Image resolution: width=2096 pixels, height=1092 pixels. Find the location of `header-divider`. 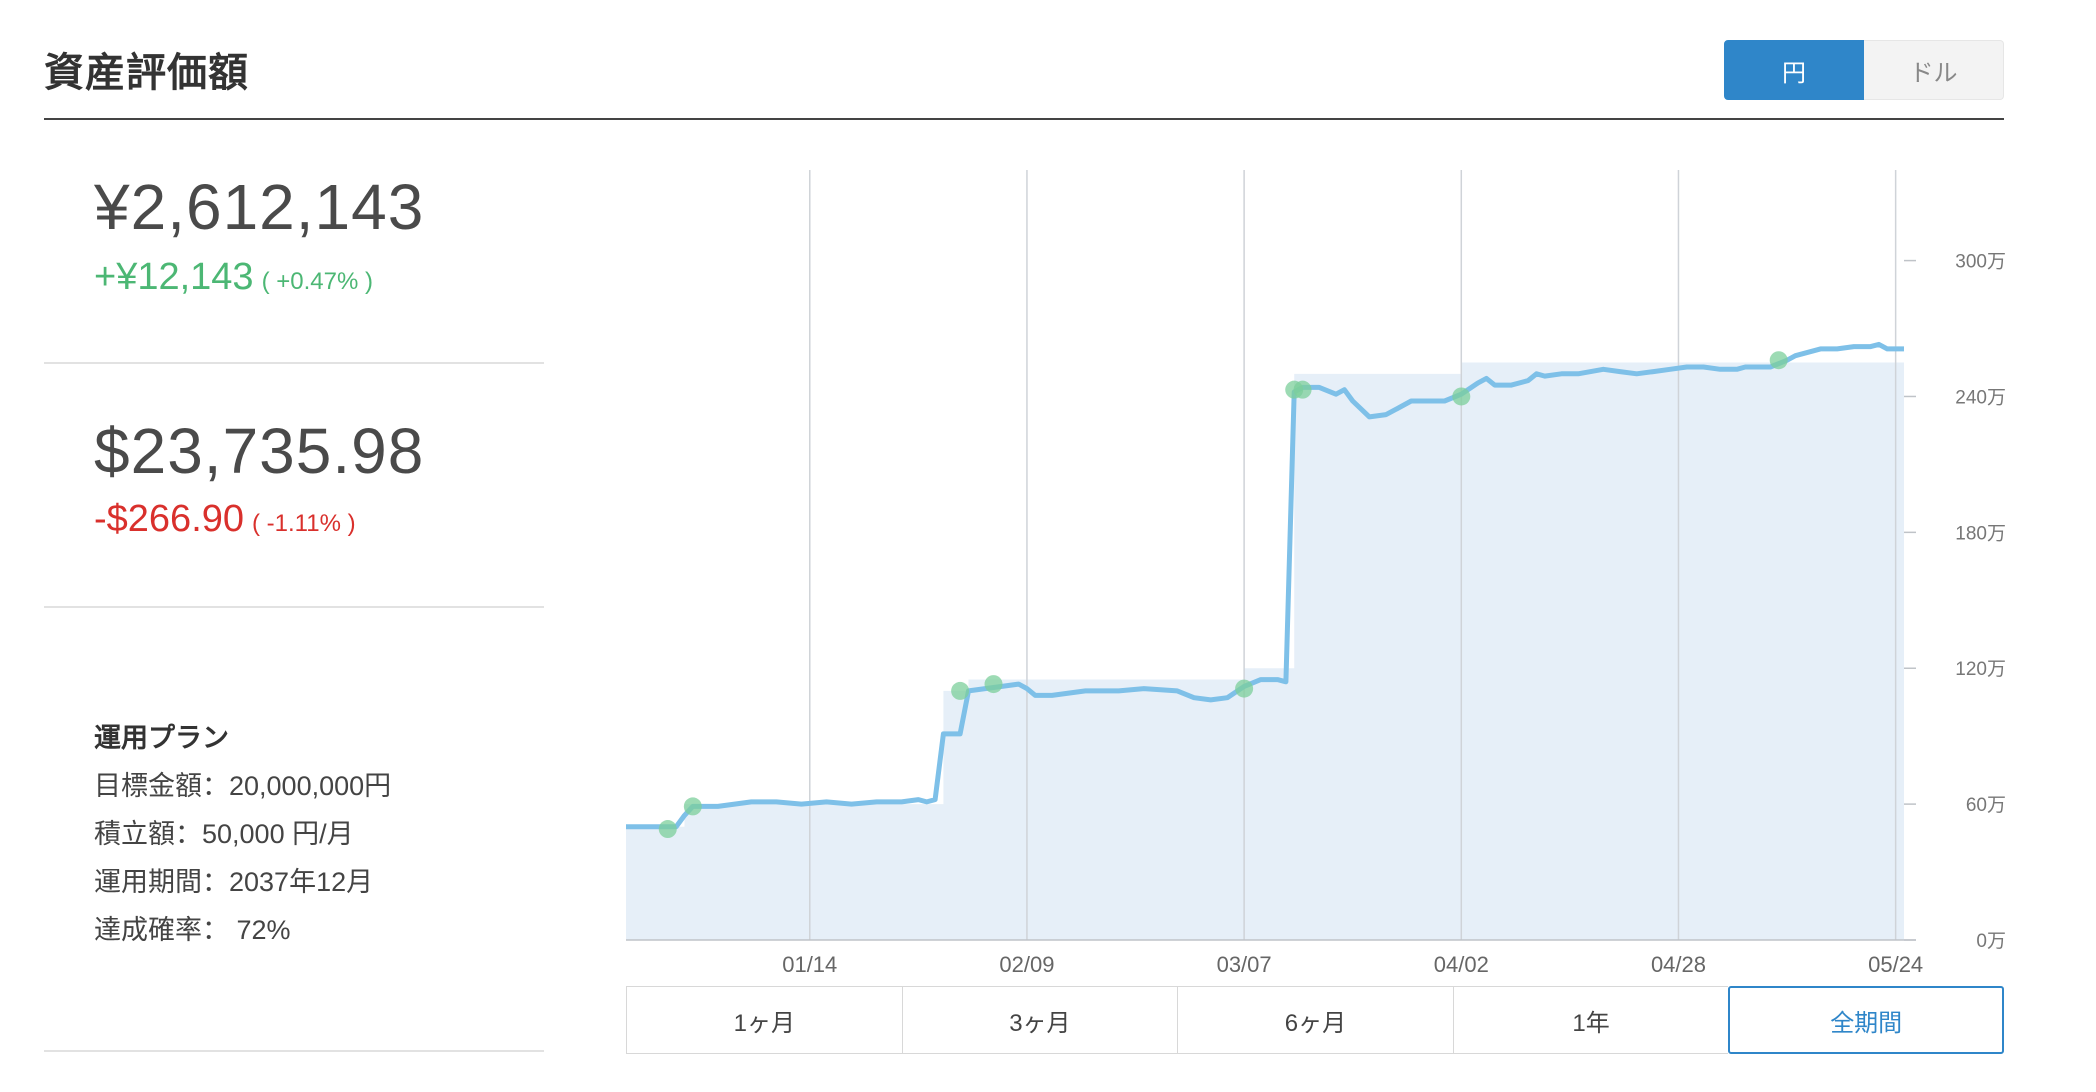

header-divider is located at coordinates (1024, 119).